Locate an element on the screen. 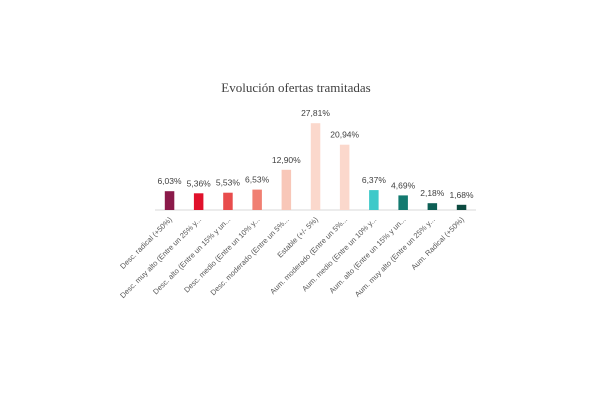 The height and width of the screenshot is (405, 600). bars-group is located at coordinates (315, 166).